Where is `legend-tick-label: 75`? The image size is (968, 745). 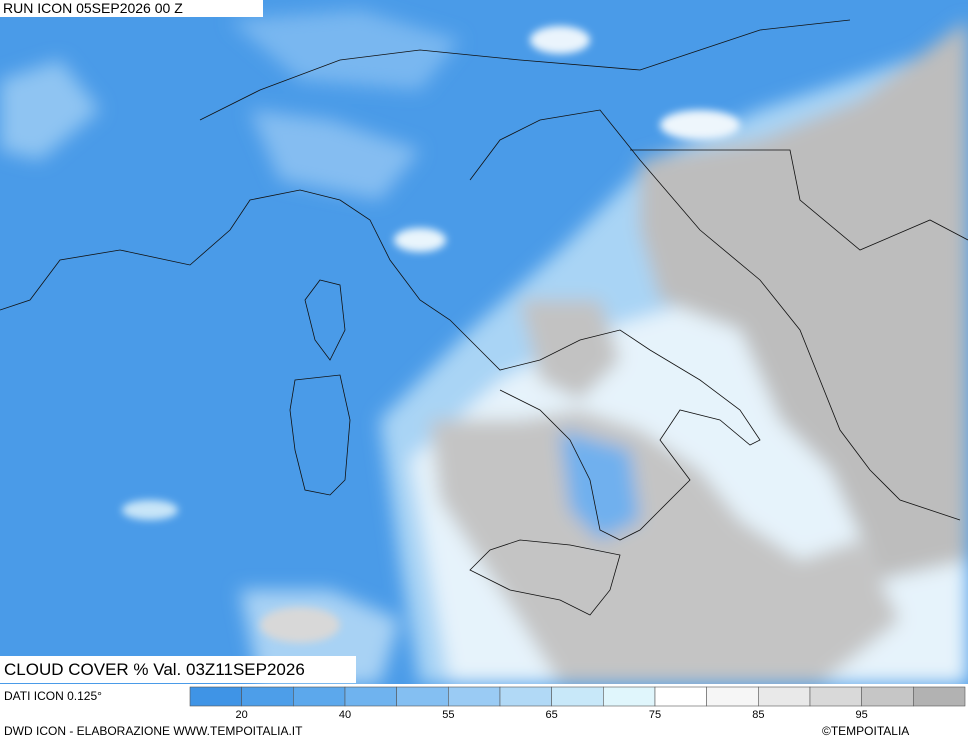
legend-tick-label: 75 is located at coordinates (655, 715).